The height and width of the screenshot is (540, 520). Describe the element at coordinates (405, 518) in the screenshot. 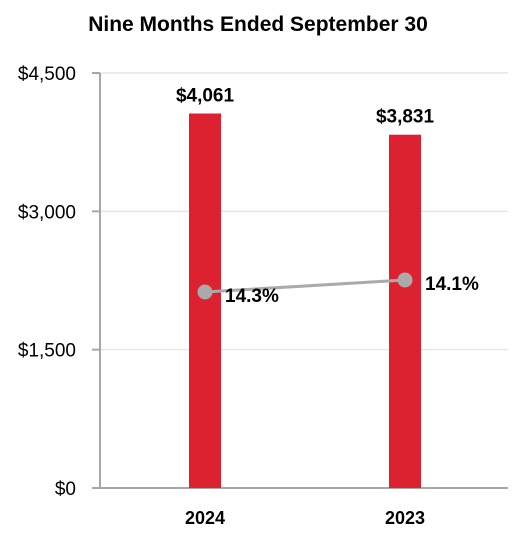

I see `x-tick-label: 2023` at that location.